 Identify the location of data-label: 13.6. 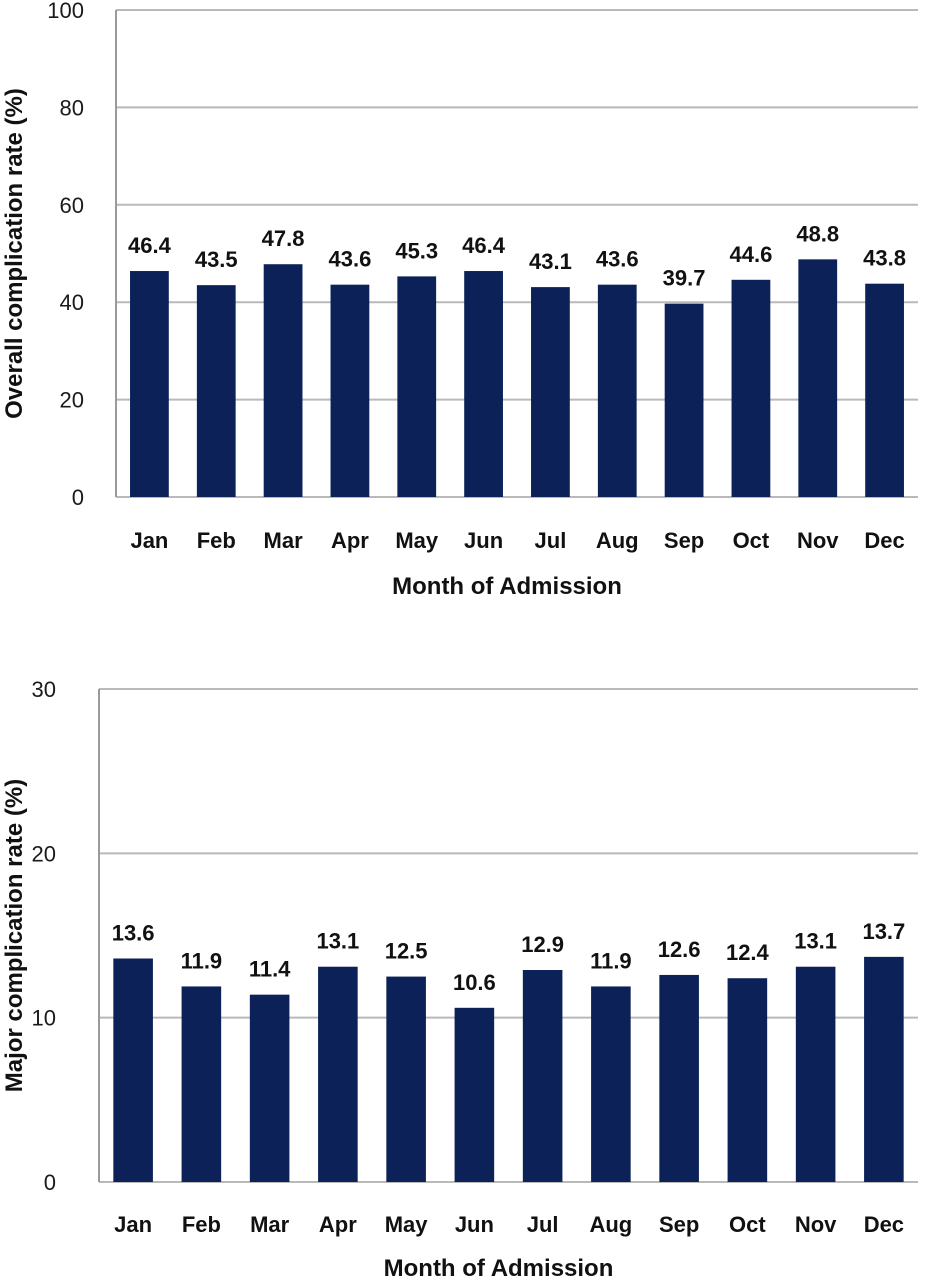
(133, 933).